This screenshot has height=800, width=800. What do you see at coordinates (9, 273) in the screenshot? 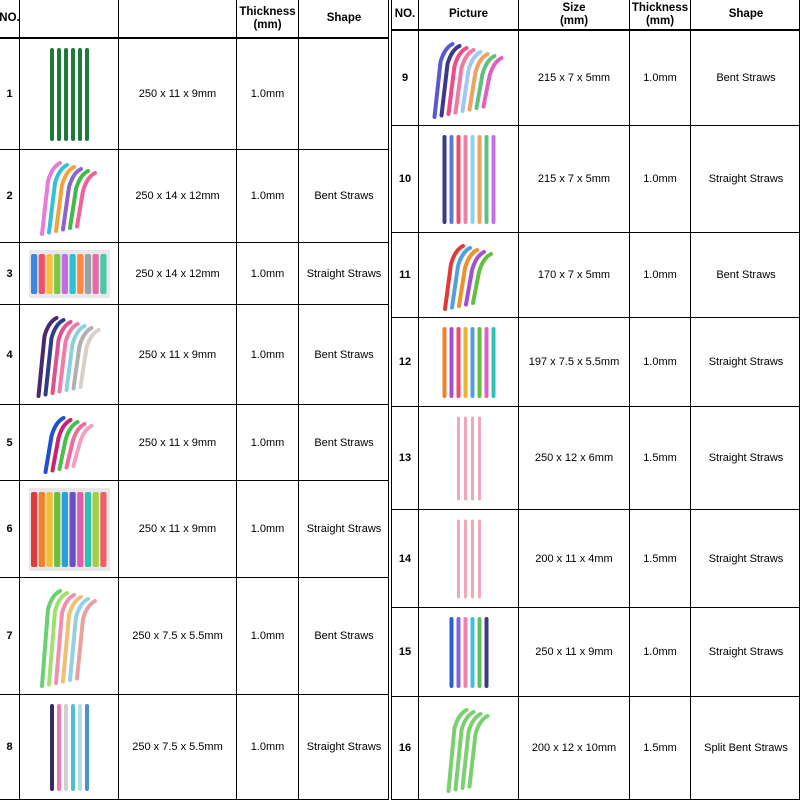
I see `item-number: 3` at bounding box center [9, 273].